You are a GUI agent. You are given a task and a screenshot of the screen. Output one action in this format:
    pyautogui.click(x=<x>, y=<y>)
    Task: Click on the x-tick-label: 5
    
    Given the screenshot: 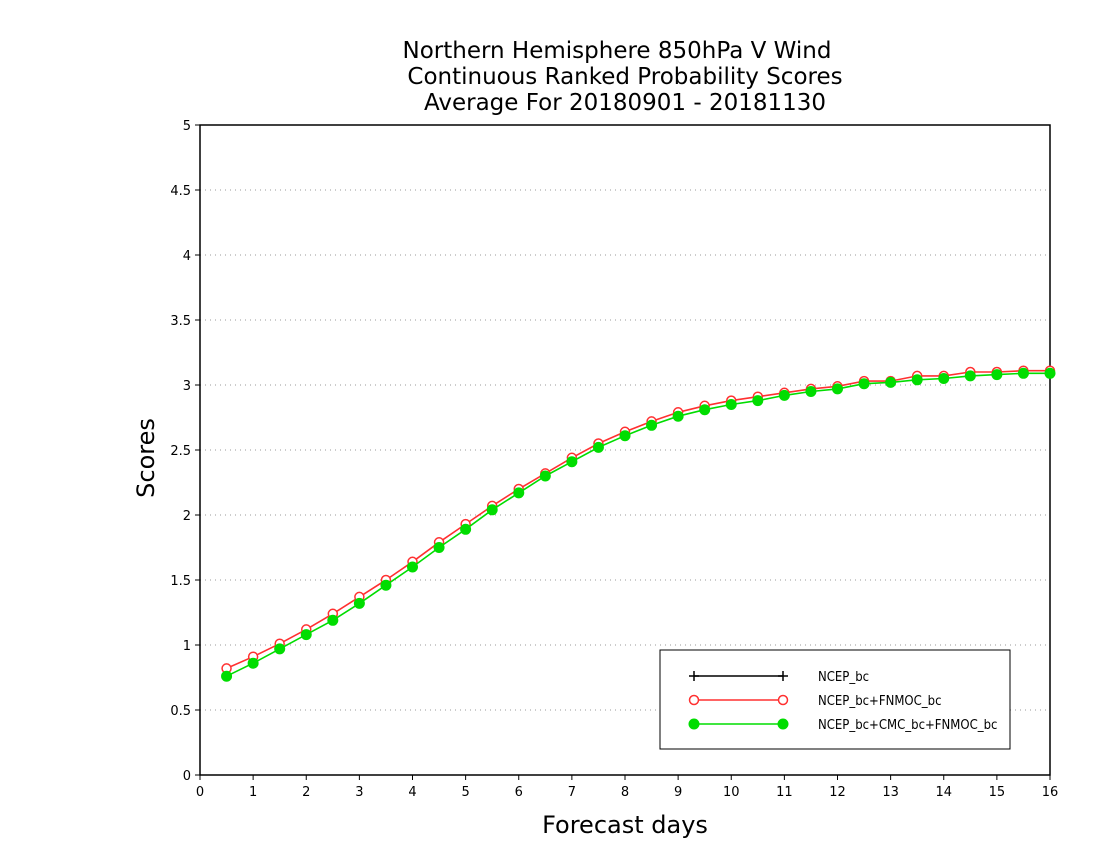 What is the action you would take?
    pyautogui.click(x=465, y=792)
    